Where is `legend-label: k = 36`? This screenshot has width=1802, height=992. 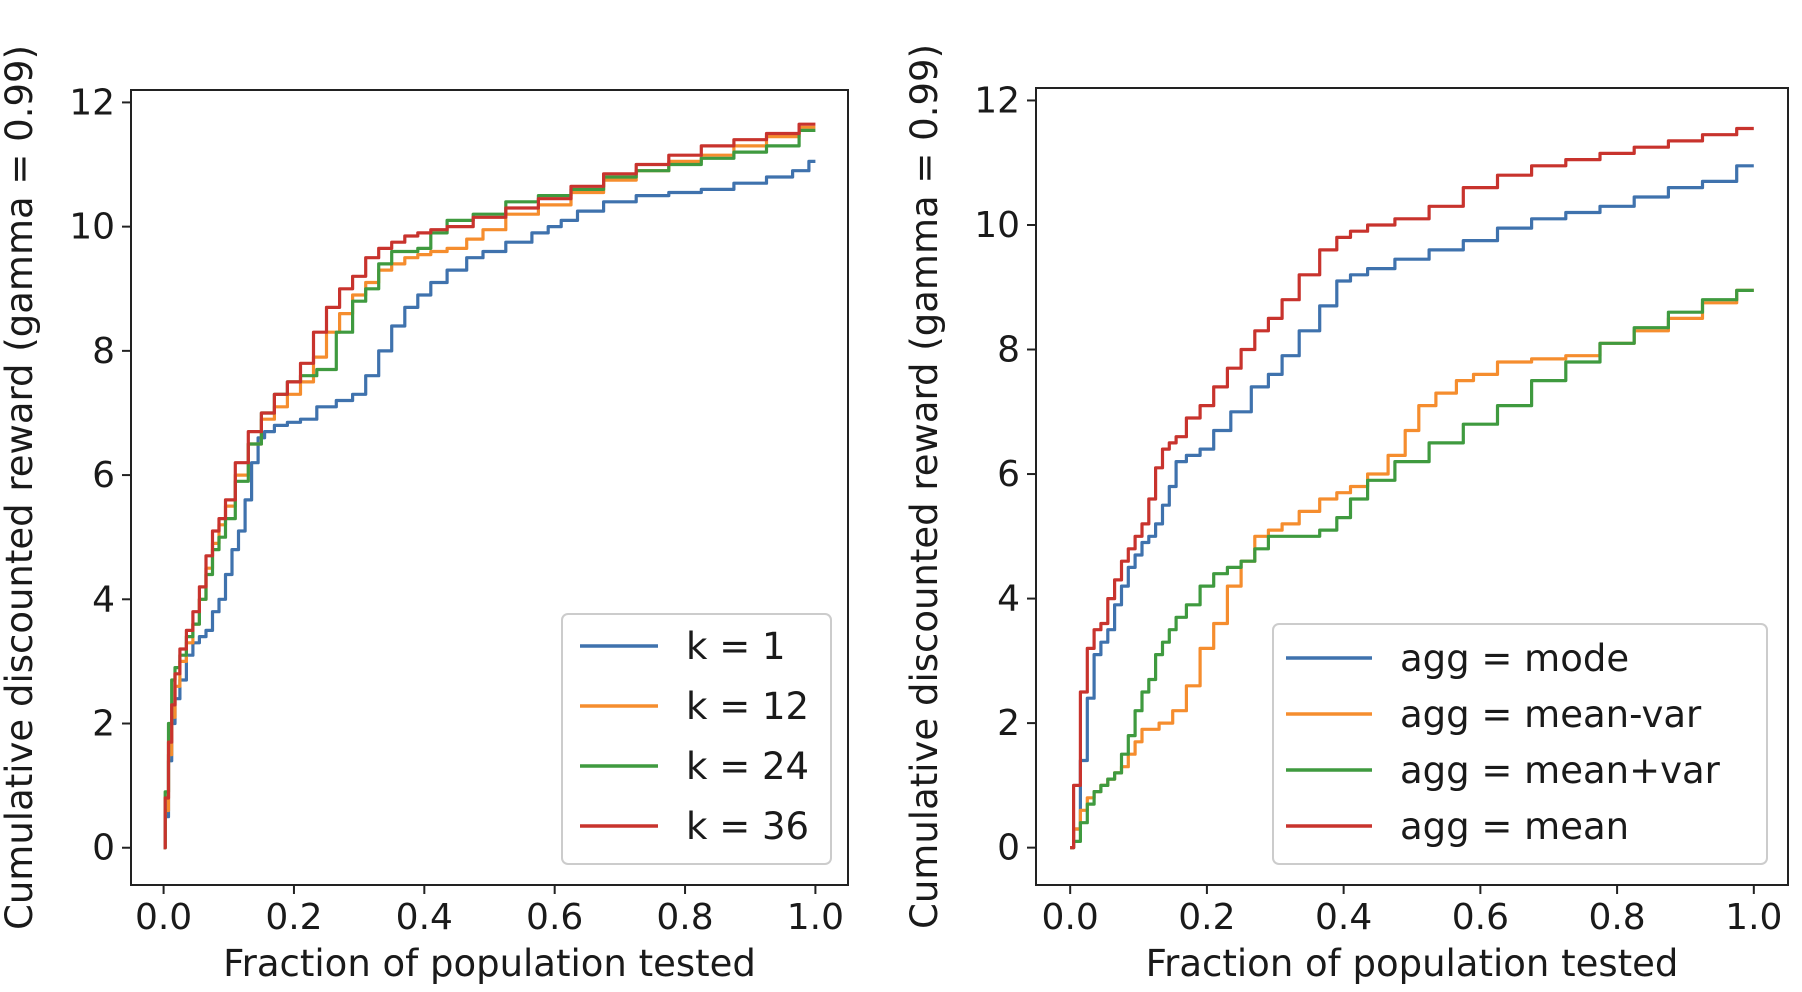
legend-label: k = 36 is located at coordinates (747, 826).